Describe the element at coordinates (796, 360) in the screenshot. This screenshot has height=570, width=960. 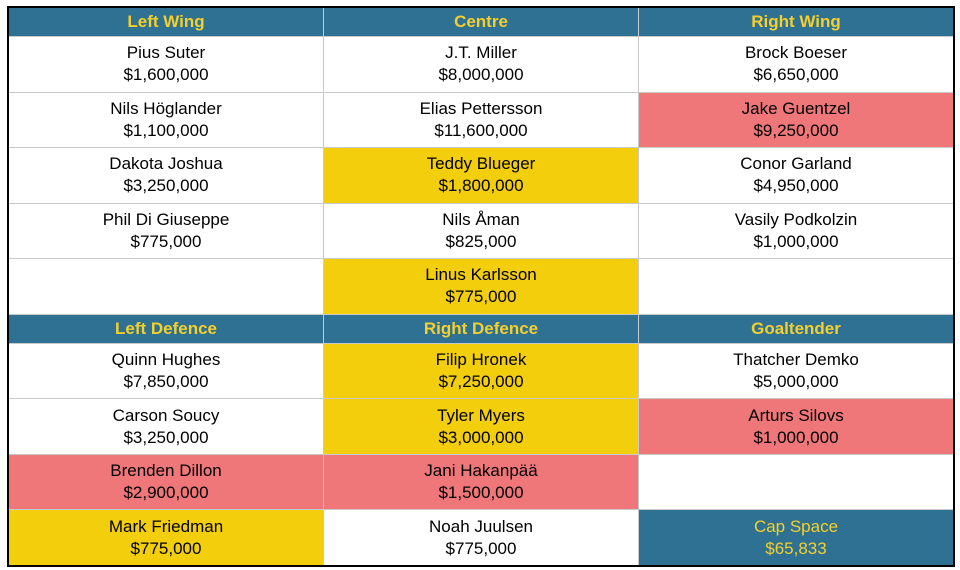
I see `player-name: Thatcher Demko` at that location.